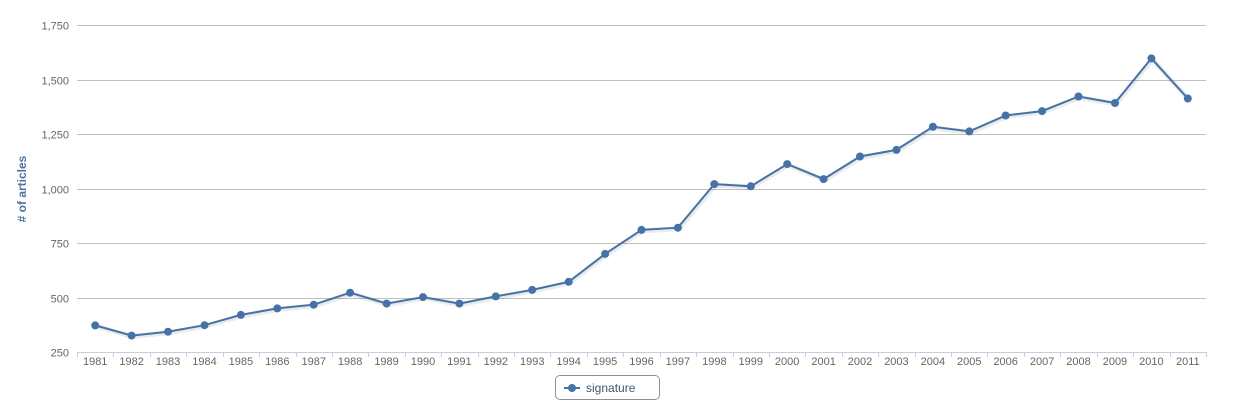  What do you see at coordinates (60, 245) in the screenshot?
I see `y-tick-label: 750` at bounding box center [60, 245].